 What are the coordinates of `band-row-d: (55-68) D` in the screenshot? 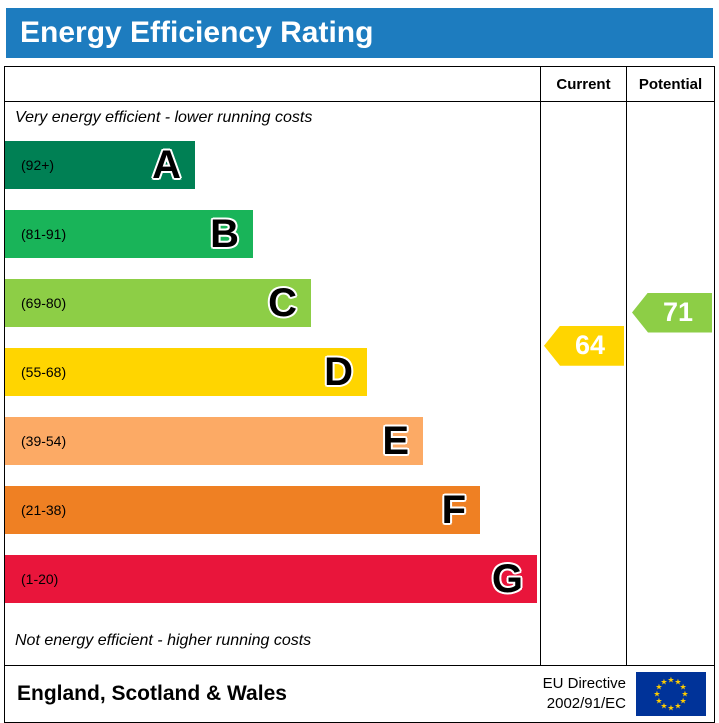 It's located at (272, 379).